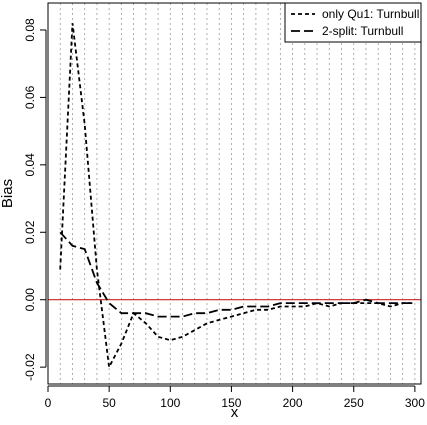 The image size is (427, 425). I want to click on x-axis: 0 50 100 150 200 250 300, so click(235, 397).